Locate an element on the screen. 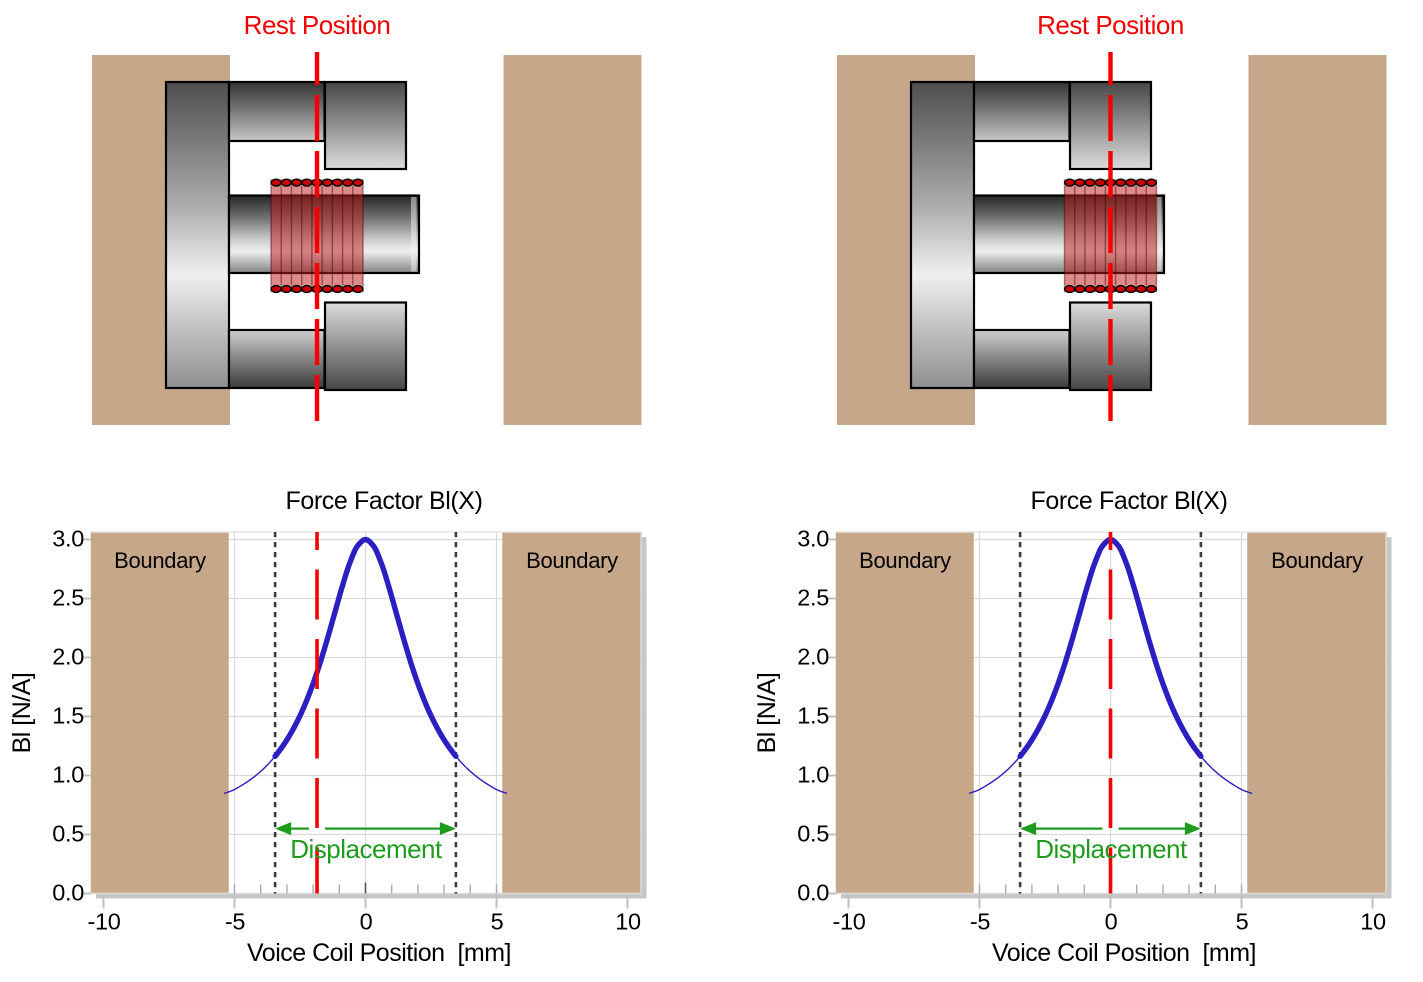  motor-top-plate-outer is located at coordinates (365, 125).